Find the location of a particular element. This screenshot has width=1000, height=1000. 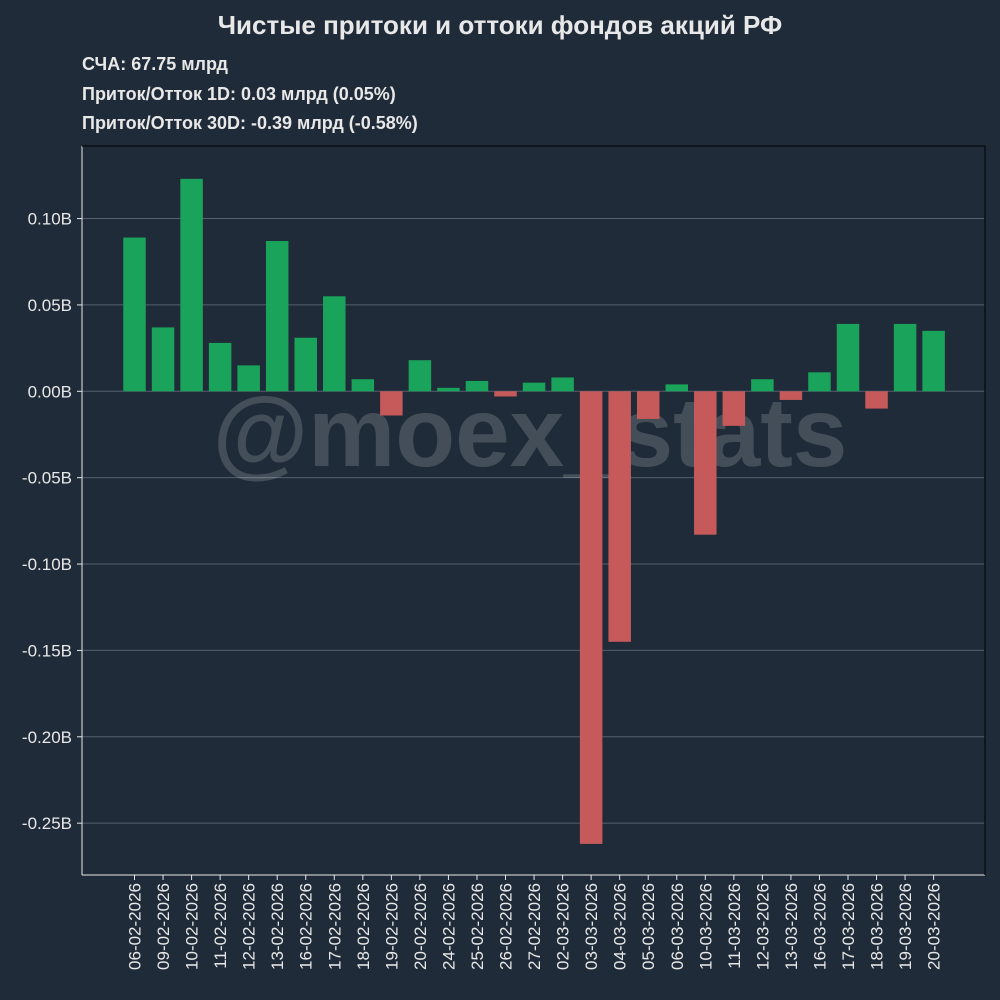

x-tick-label: 17-02-2026 is located at coordinates (334, 926).